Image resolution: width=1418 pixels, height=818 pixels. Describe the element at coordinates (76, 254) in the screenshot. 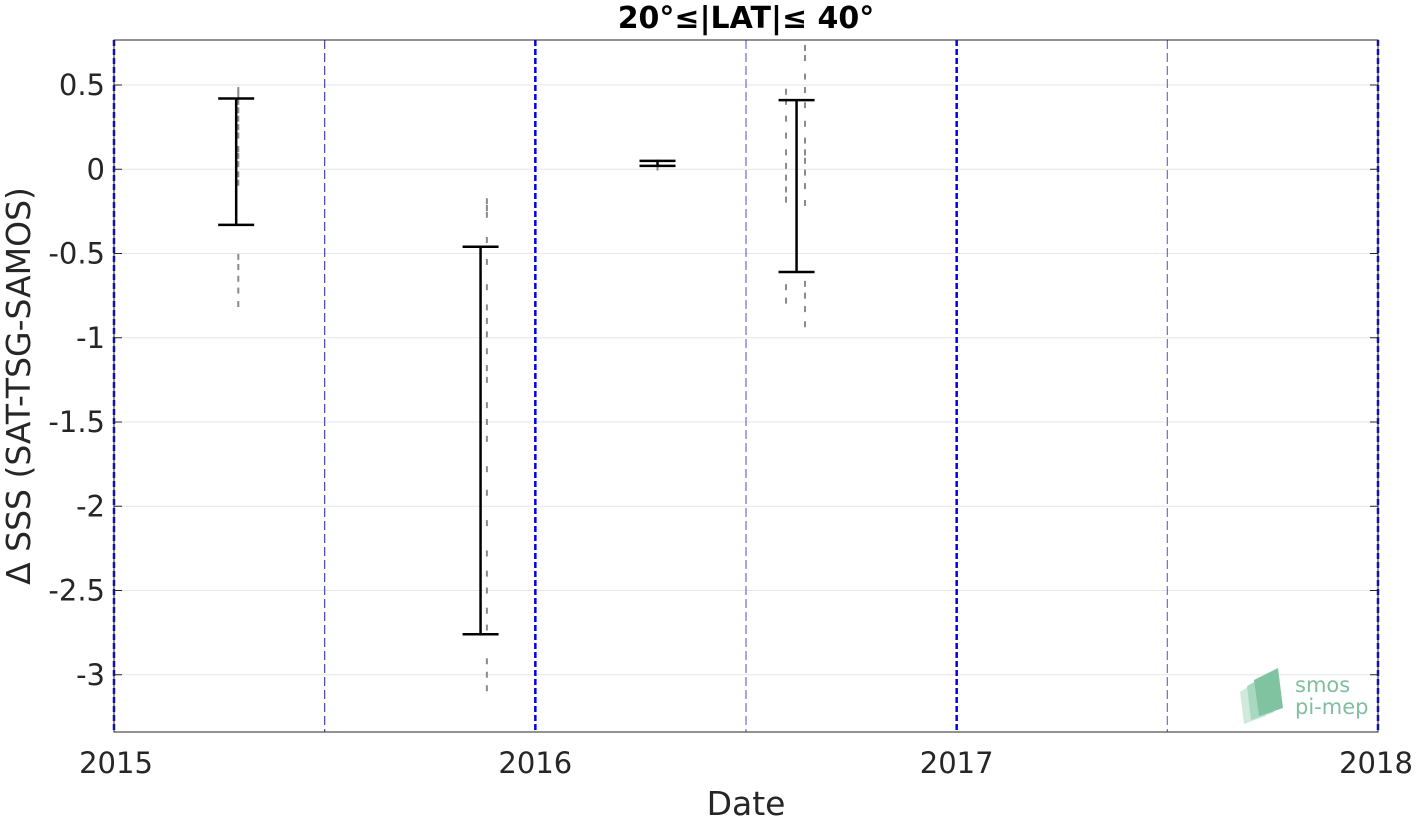

I see `y-tick-label-2: -0.5` at that location.